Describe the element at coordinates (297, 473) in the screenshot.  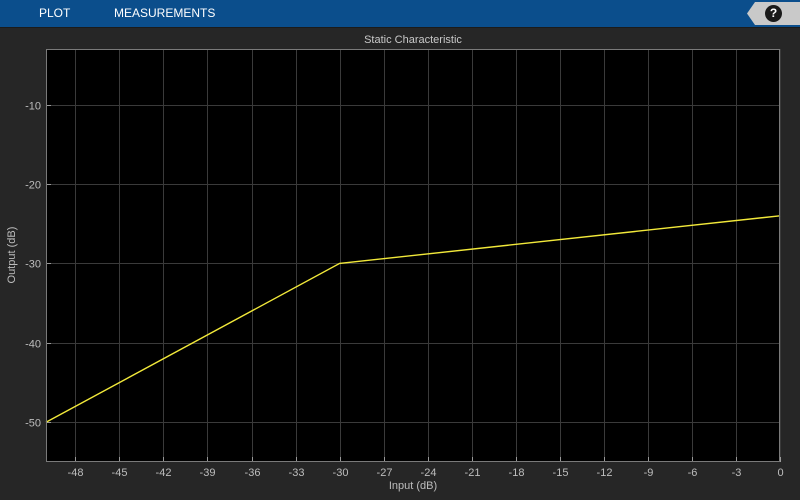
I see `x-tick-label: -33` at that location.